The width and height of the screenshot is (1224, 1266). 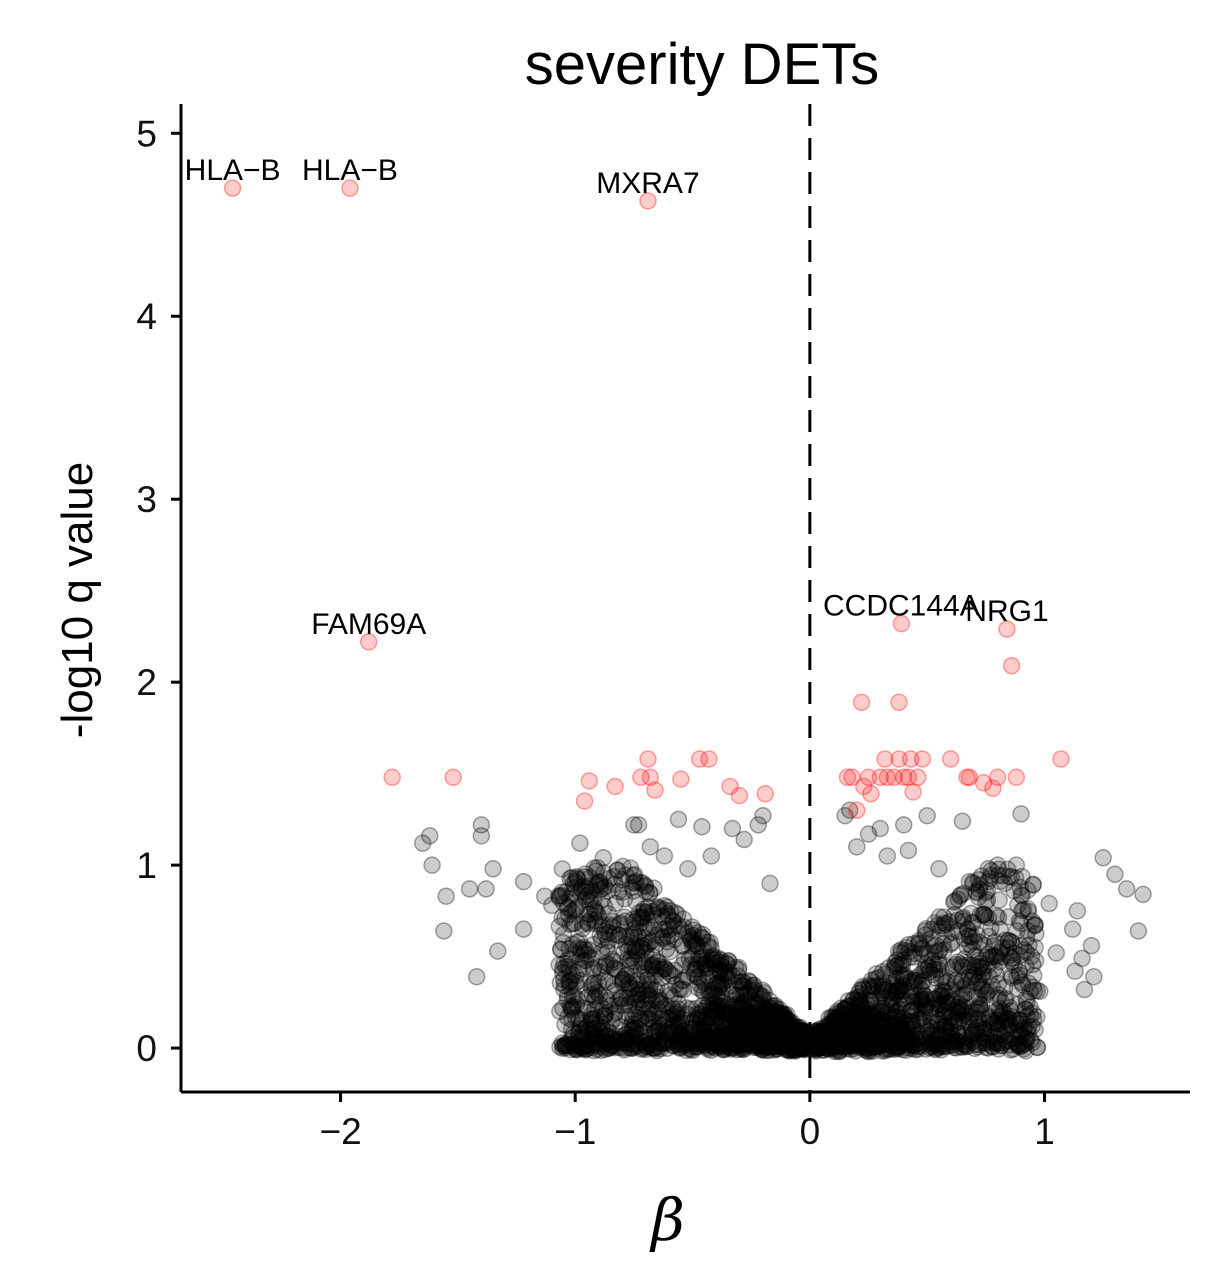 What do you see at coordinates (233, 170) in the screenshot?
I see `gene-label: HLA−B` at bounding box center [233, 170].